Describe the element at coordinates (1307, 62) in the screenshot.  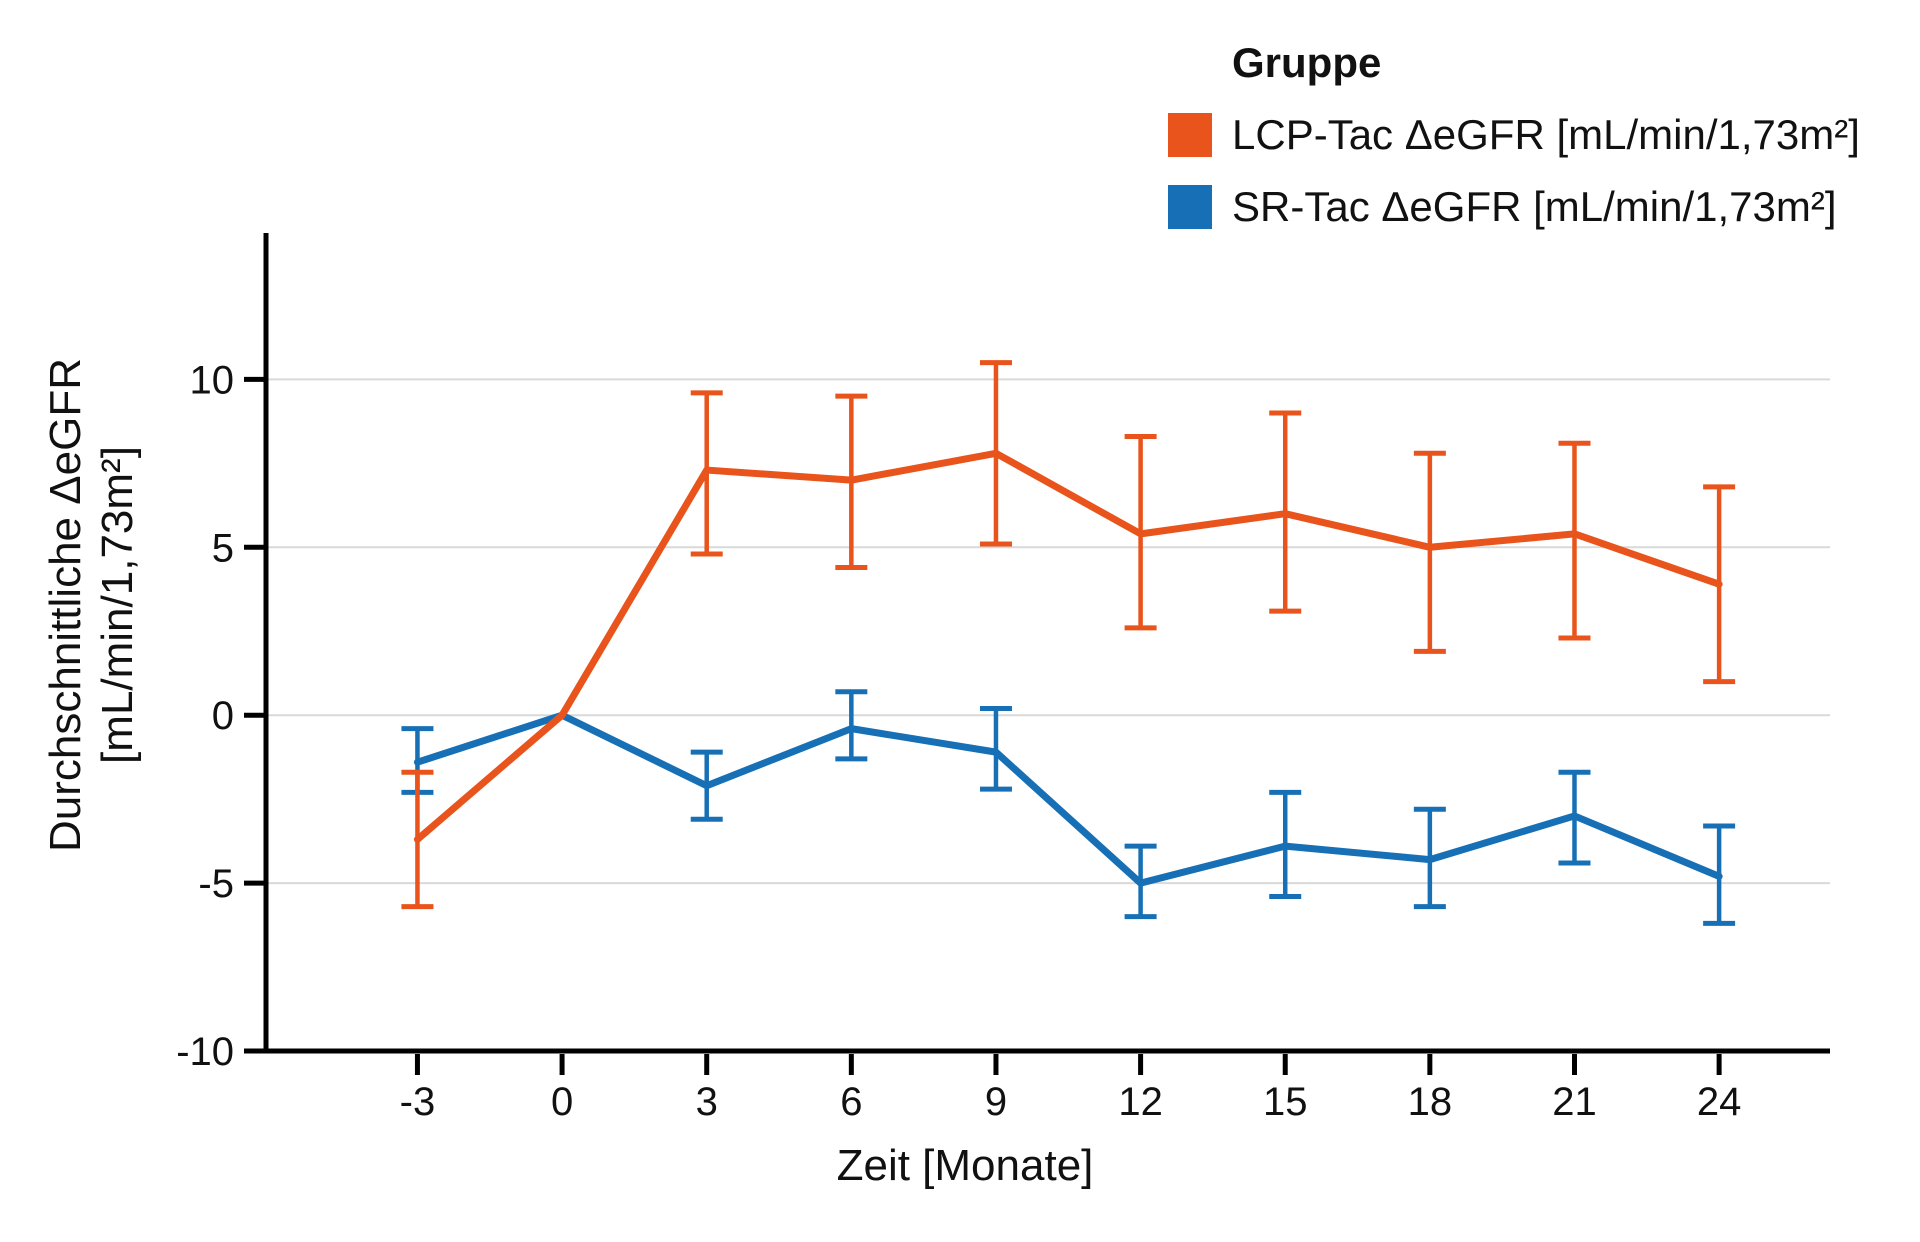
I see `legend-title: Gruppe` at that location.